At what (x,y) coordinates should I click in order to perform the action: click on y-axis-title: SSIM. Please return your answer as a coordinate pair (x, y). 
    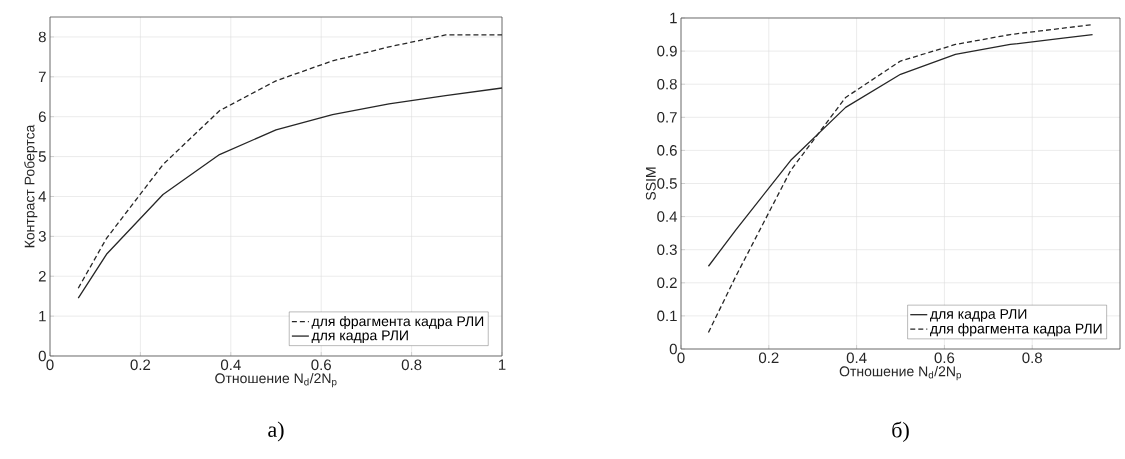
    Looking at the image, I should click on (650, 183).